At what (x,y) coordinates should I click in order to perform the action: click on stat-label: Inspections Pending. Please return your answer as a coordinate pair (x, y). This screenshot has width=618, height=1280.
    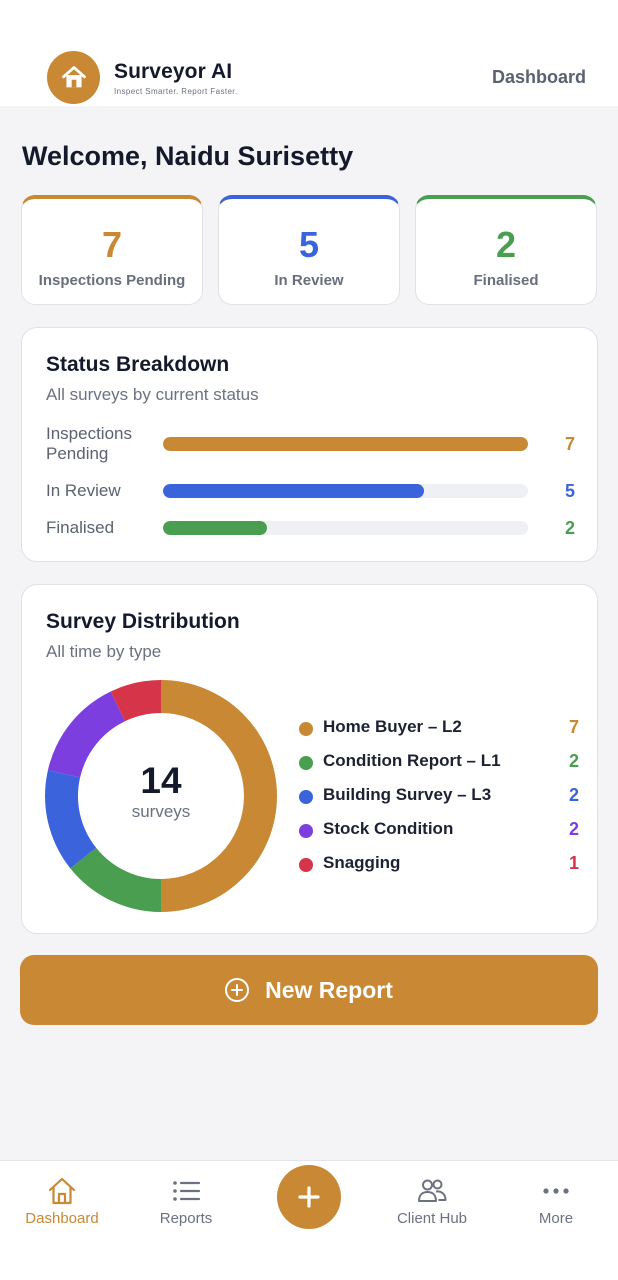
    Looking at the image, I should click on (112, 280).